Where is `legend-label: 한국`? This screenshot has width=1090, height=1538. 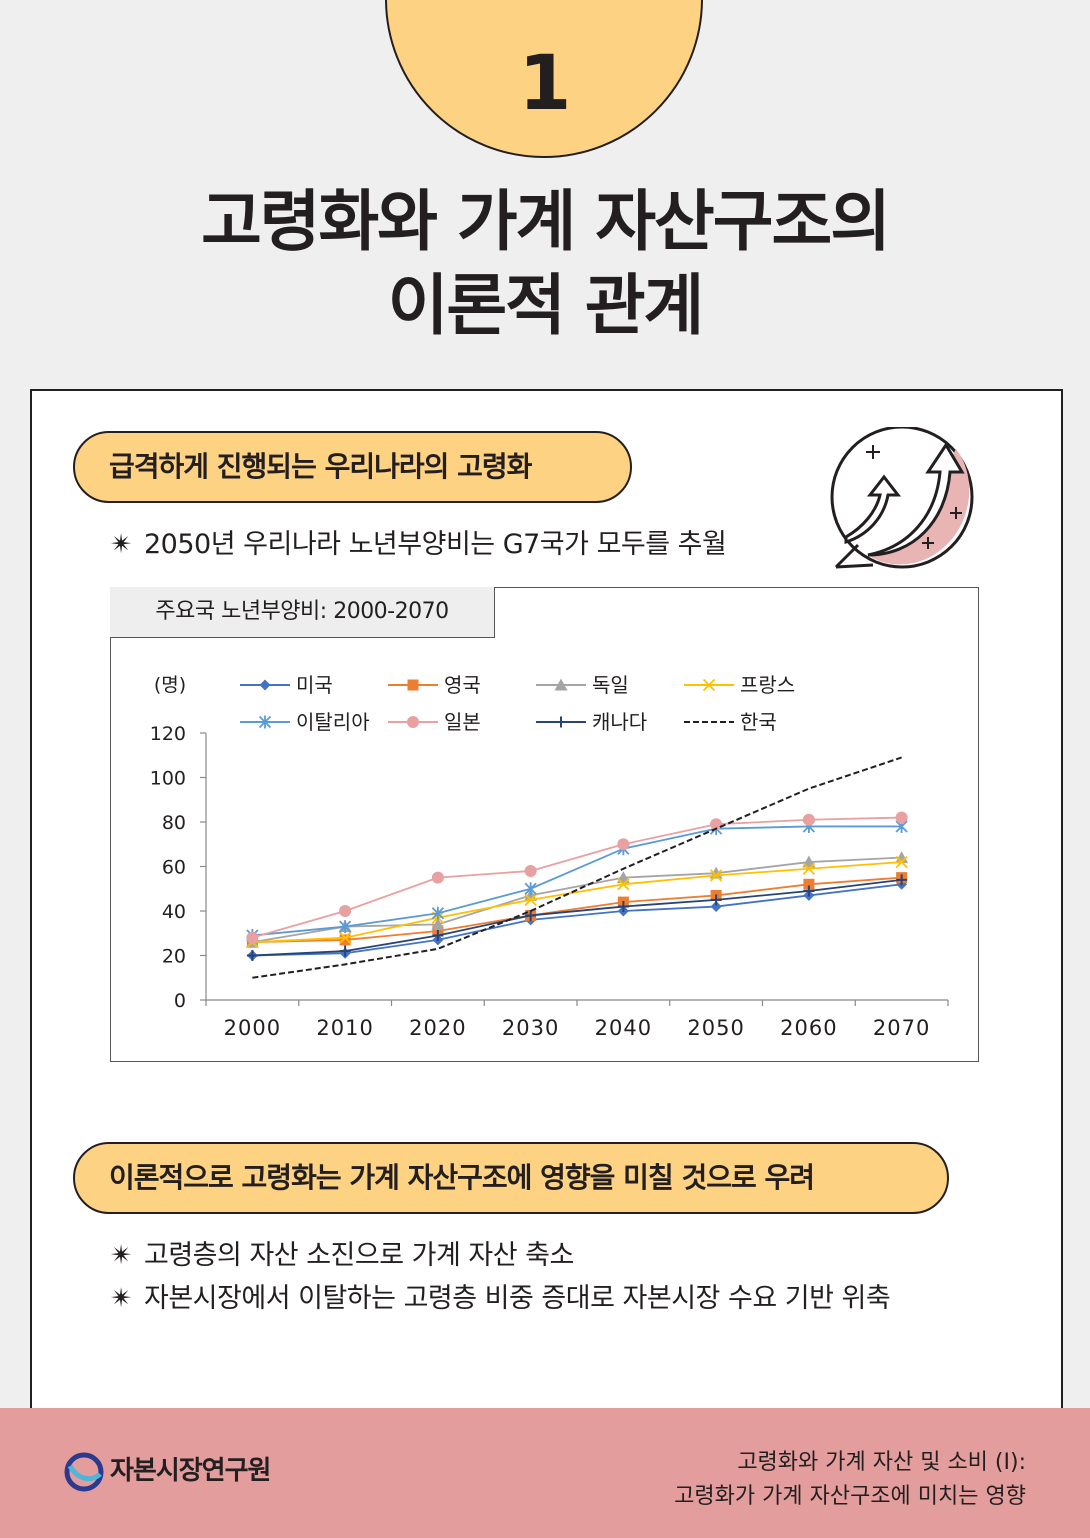
legend-label: 한국 is located at coordinates (758, 722).